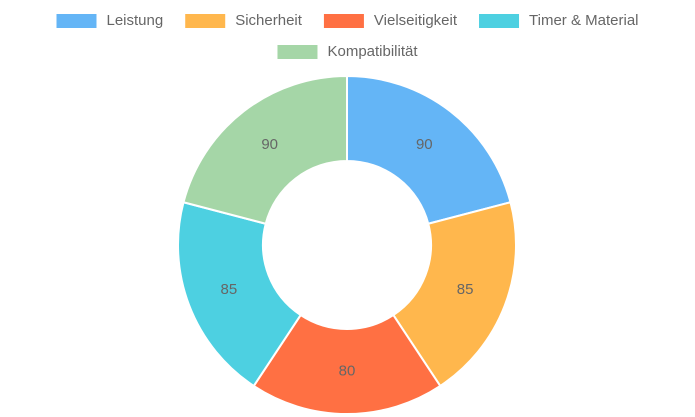 The width and height of the screenshot is (695, 417). I want to click on legend-item: Timer & Material, so click(559, 20).